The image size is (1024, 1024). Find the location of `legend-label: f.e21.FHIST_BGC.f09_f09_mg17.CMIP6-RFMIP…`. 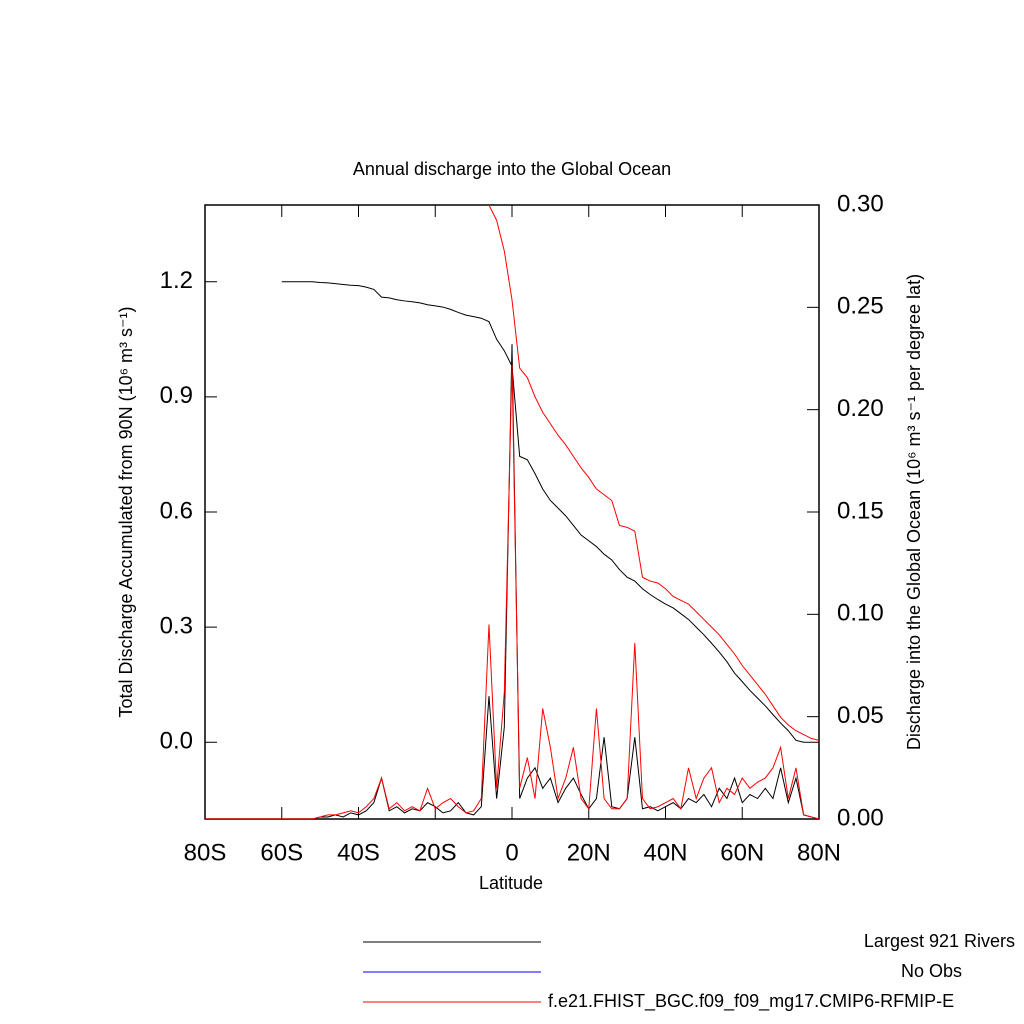

legend-label: f.e21.FHIST_BGC.f09_f09_mg17.CMIP6-RFMIP… is located at coordinates (751, 1001).